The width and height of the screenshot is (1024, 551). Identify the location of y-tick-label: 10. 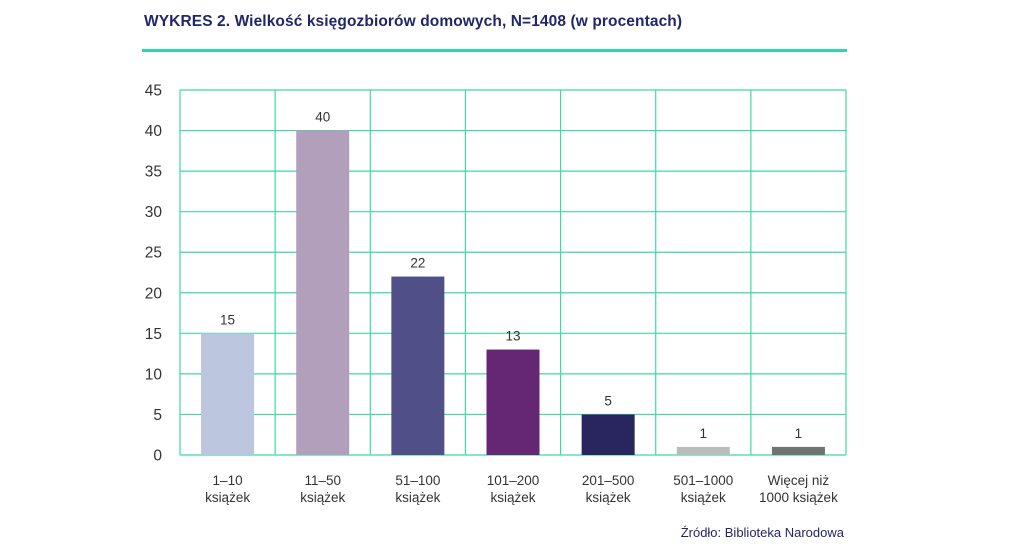
(154, 374).